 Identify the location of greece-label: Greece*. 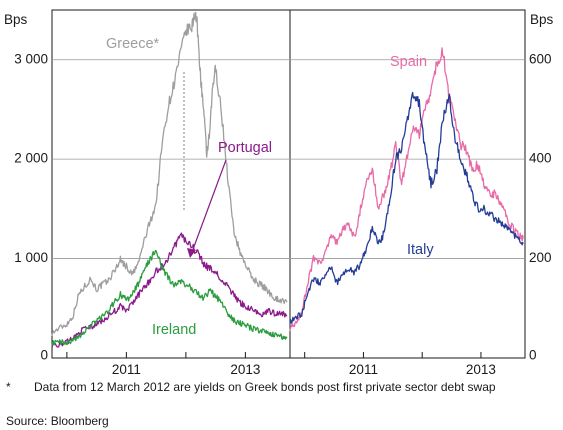
(133, 44).